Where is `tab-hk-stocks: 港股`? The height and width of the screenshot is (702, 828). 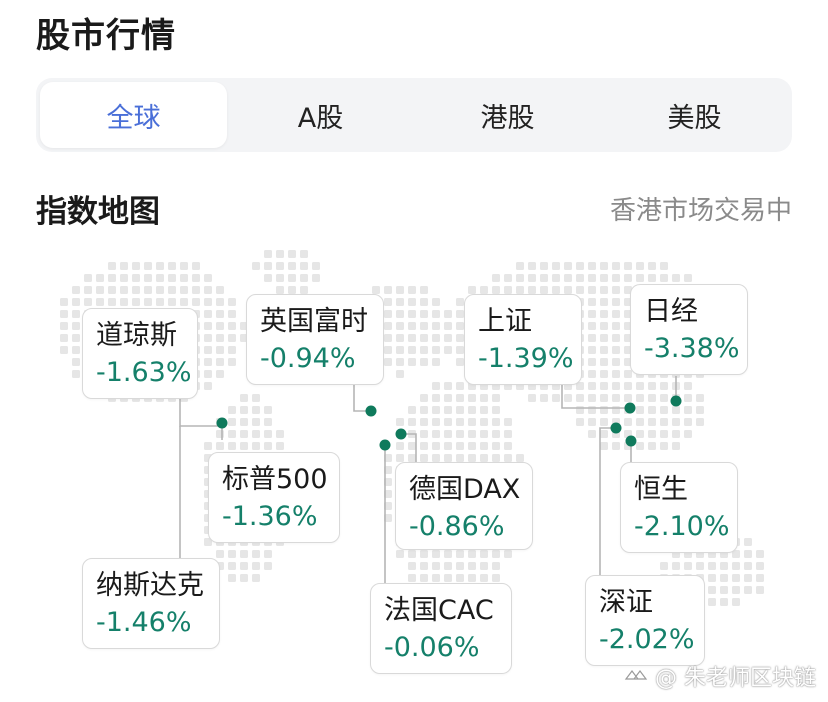 tab-hk-stocks: 港股 is located at coordinates (507, 118).